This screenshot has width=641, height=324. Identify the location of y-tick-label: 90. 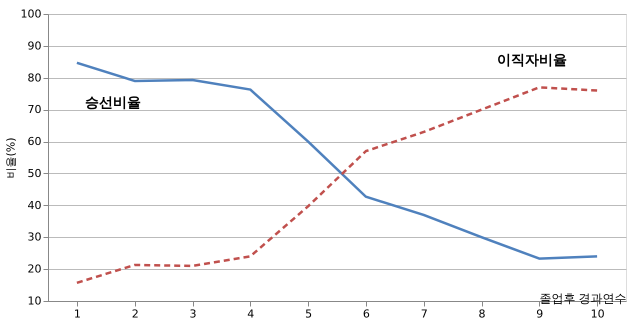
(35, 45).